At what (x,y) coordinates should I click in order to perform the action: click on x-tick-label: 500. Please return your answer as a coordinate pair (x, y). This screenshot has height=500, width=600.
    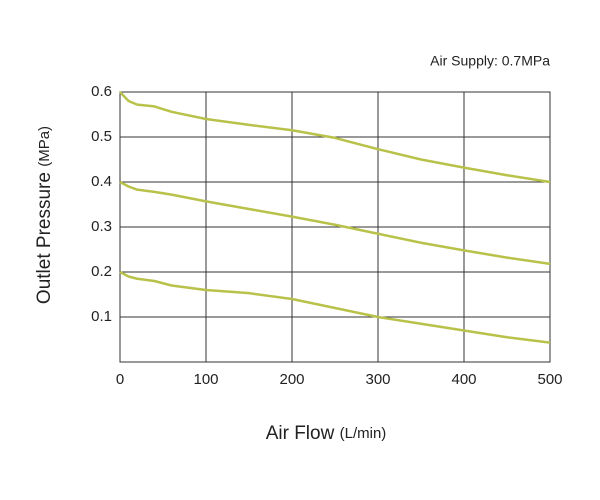
    Looking at the image, I should click on (549, 379).